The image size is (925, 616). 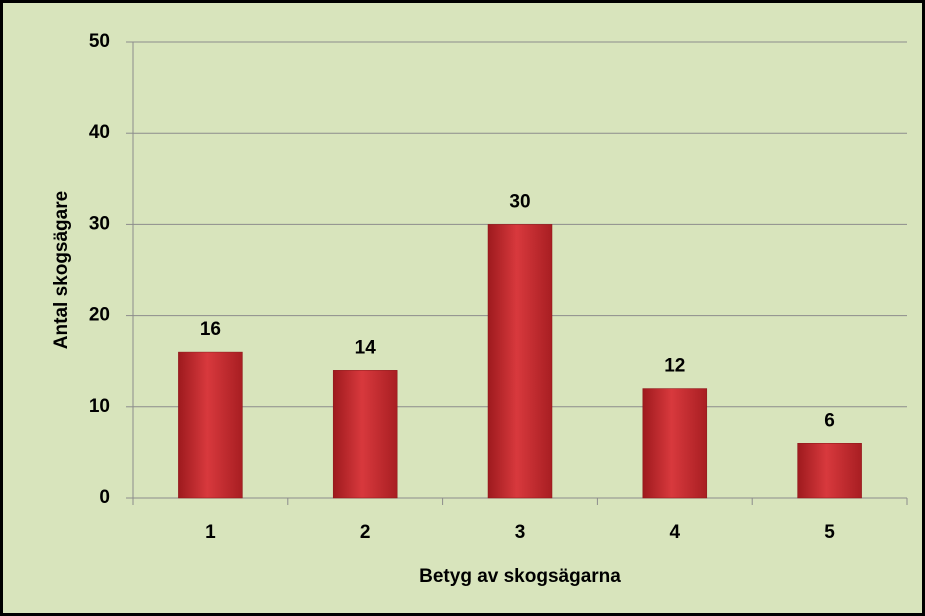 I want to click on x-tick-label: 1, so click(x=210, y=532).